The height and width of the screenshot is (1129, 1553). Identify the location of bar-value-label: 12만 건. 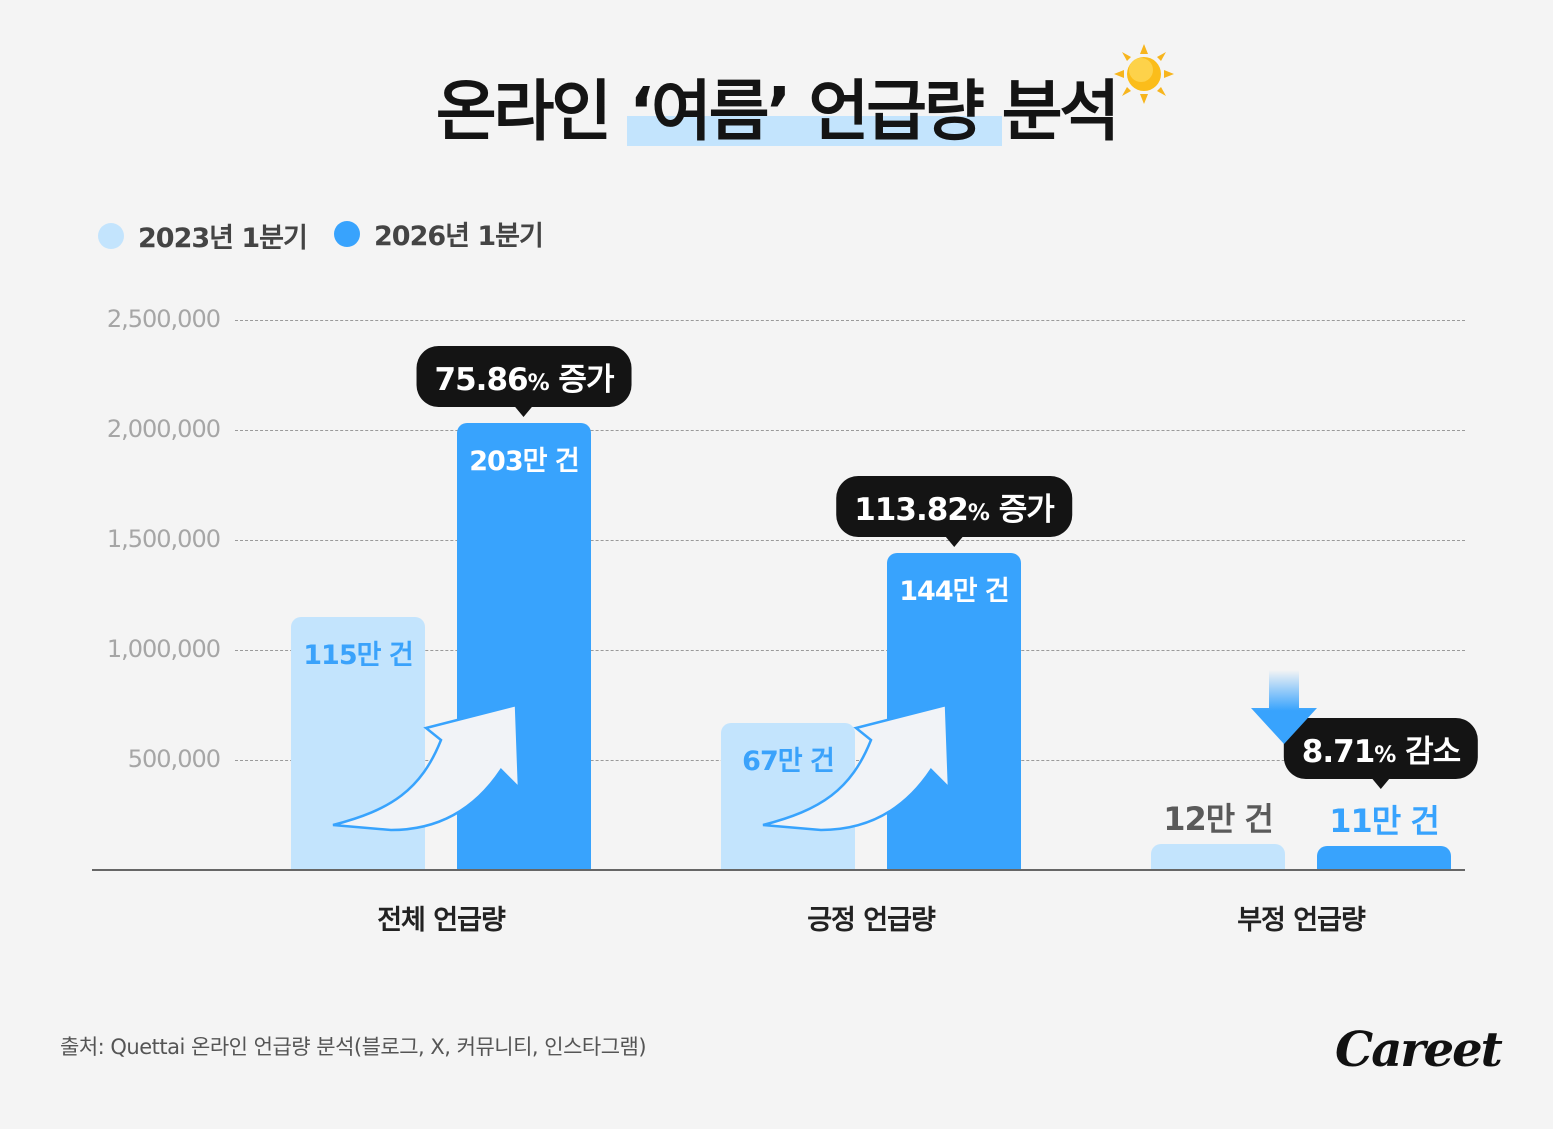
(1218, 818).